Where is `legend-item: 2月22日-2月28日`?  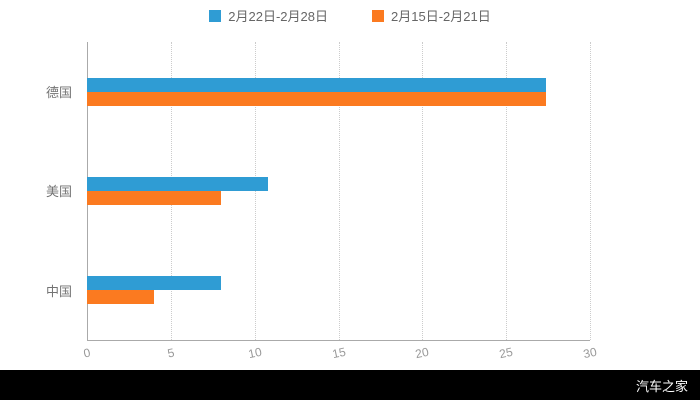
legend-item: 2月22日-2月28日 is located at coordinates (268, 15).